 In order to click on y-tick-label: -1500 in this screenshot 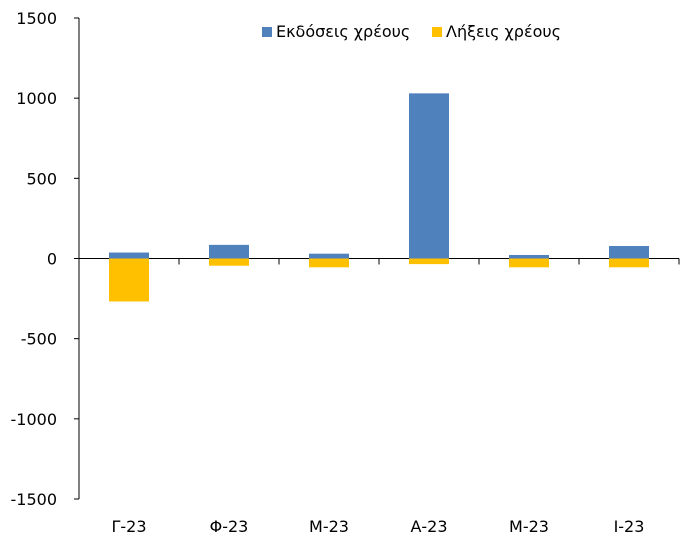, I will do `click(34, 499)`.